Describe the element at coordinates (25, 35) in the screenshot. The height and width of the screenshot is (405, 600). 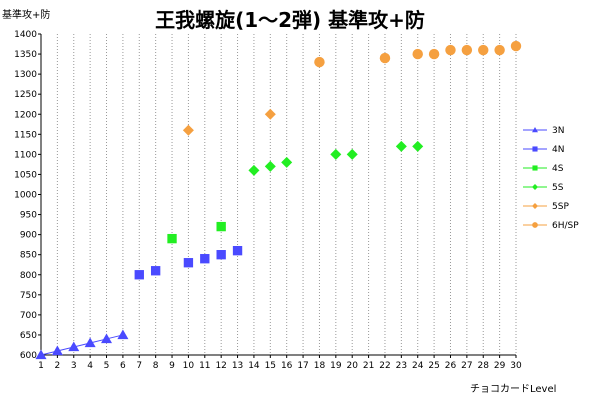
I see `y-tick-label-1400: 1400` at that location.